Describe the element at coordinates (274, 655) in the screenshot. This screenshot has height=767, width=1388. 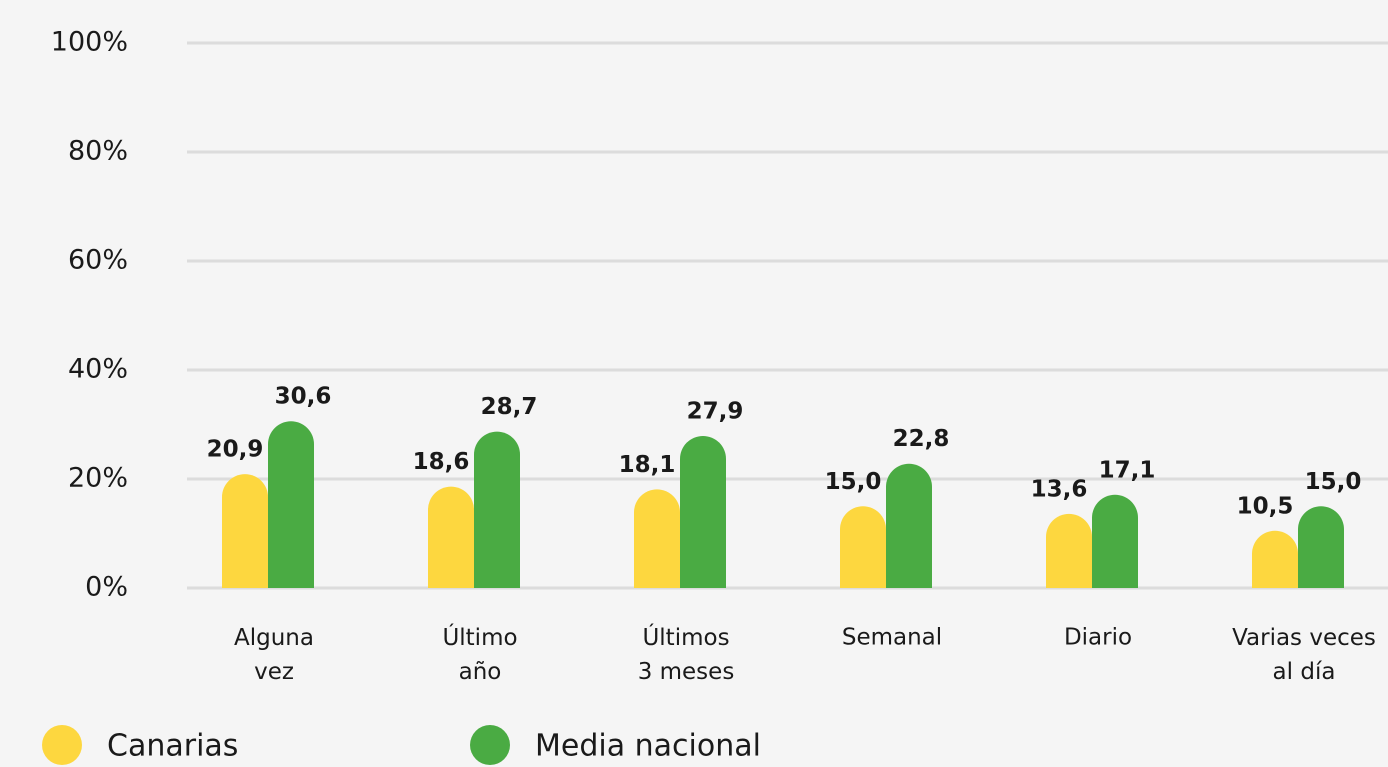
I see `x-tick-label: Alguna vez` at that location.